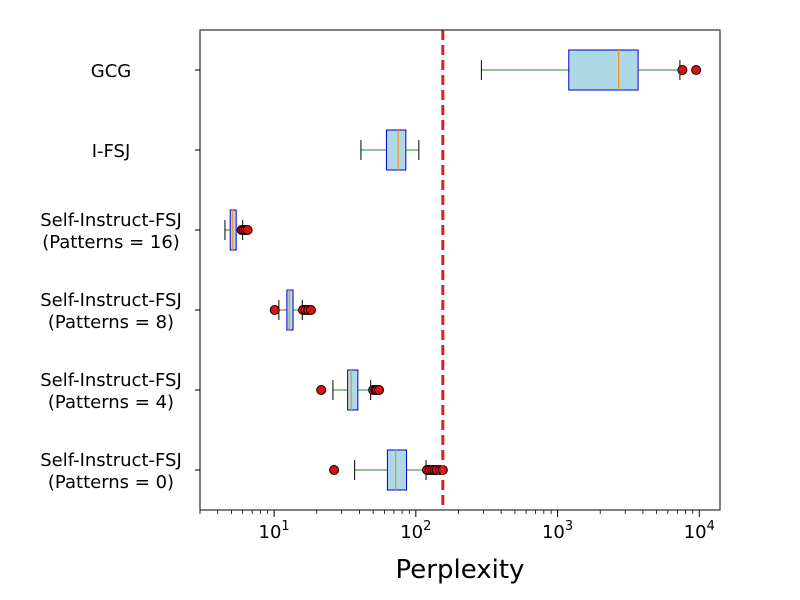 The width and height of the screenshot is (800, 600). Describe the element at coordinates (415, 531) in the screenshot. I see `x-tick-label: 10²` at that location.